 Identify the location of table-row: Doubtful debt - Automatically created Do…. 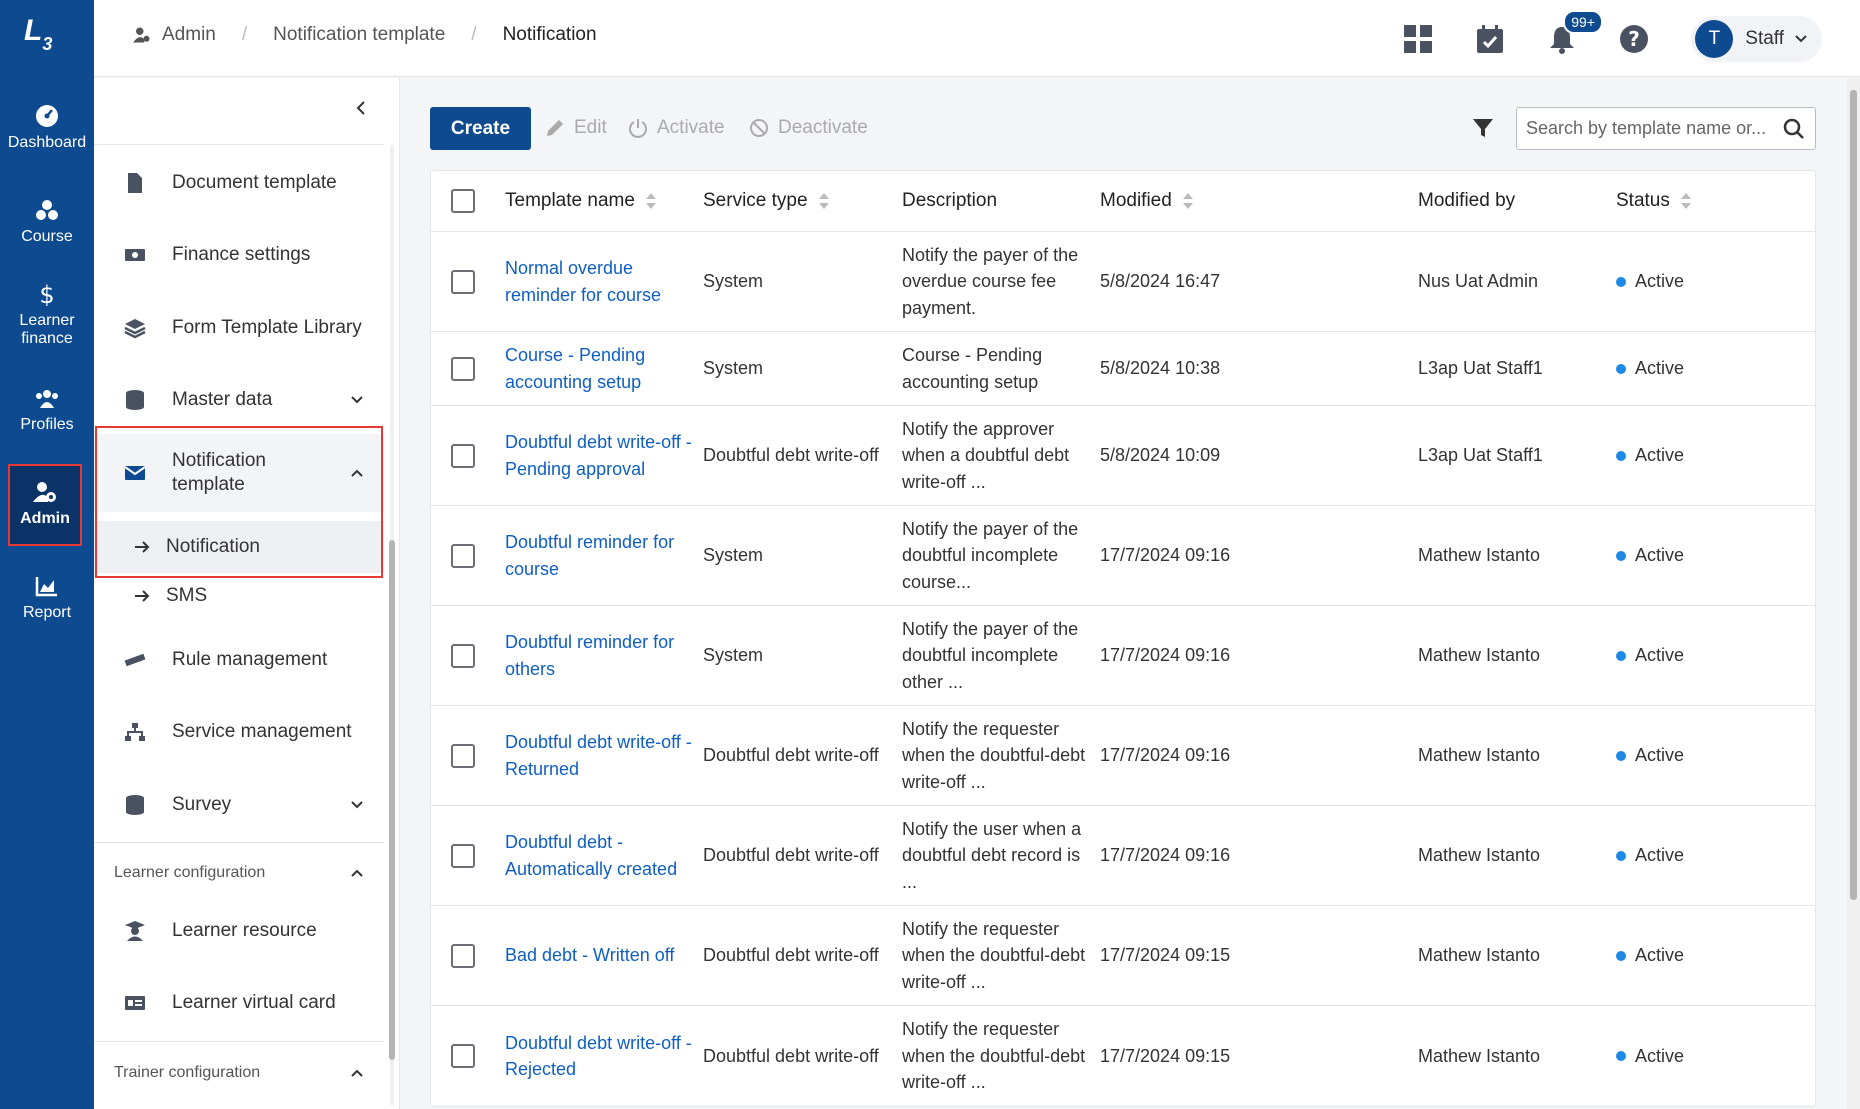
(1123, 856).